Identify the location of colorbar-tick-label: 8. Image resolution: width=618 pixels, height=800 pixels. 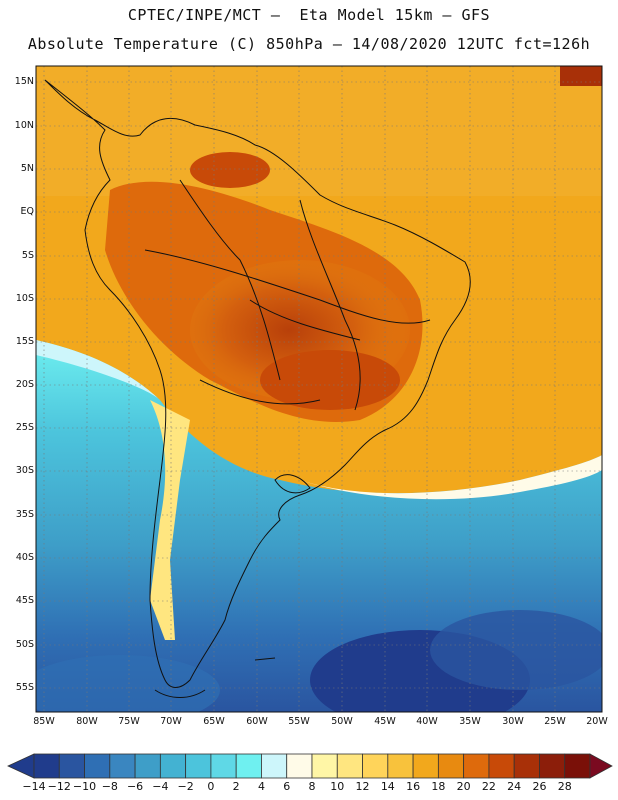
(312, 786).